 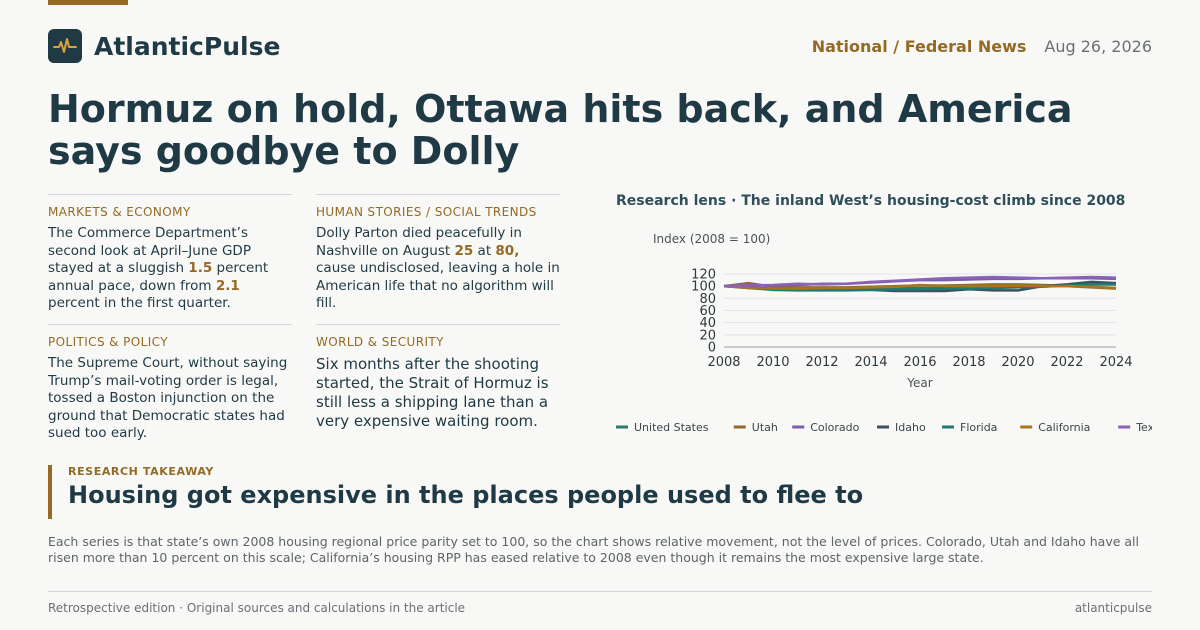 What do you see at coordinates (834, 427) in the screenshot?
I see `legend-label: Colorado` at bounding box center [834, 427].